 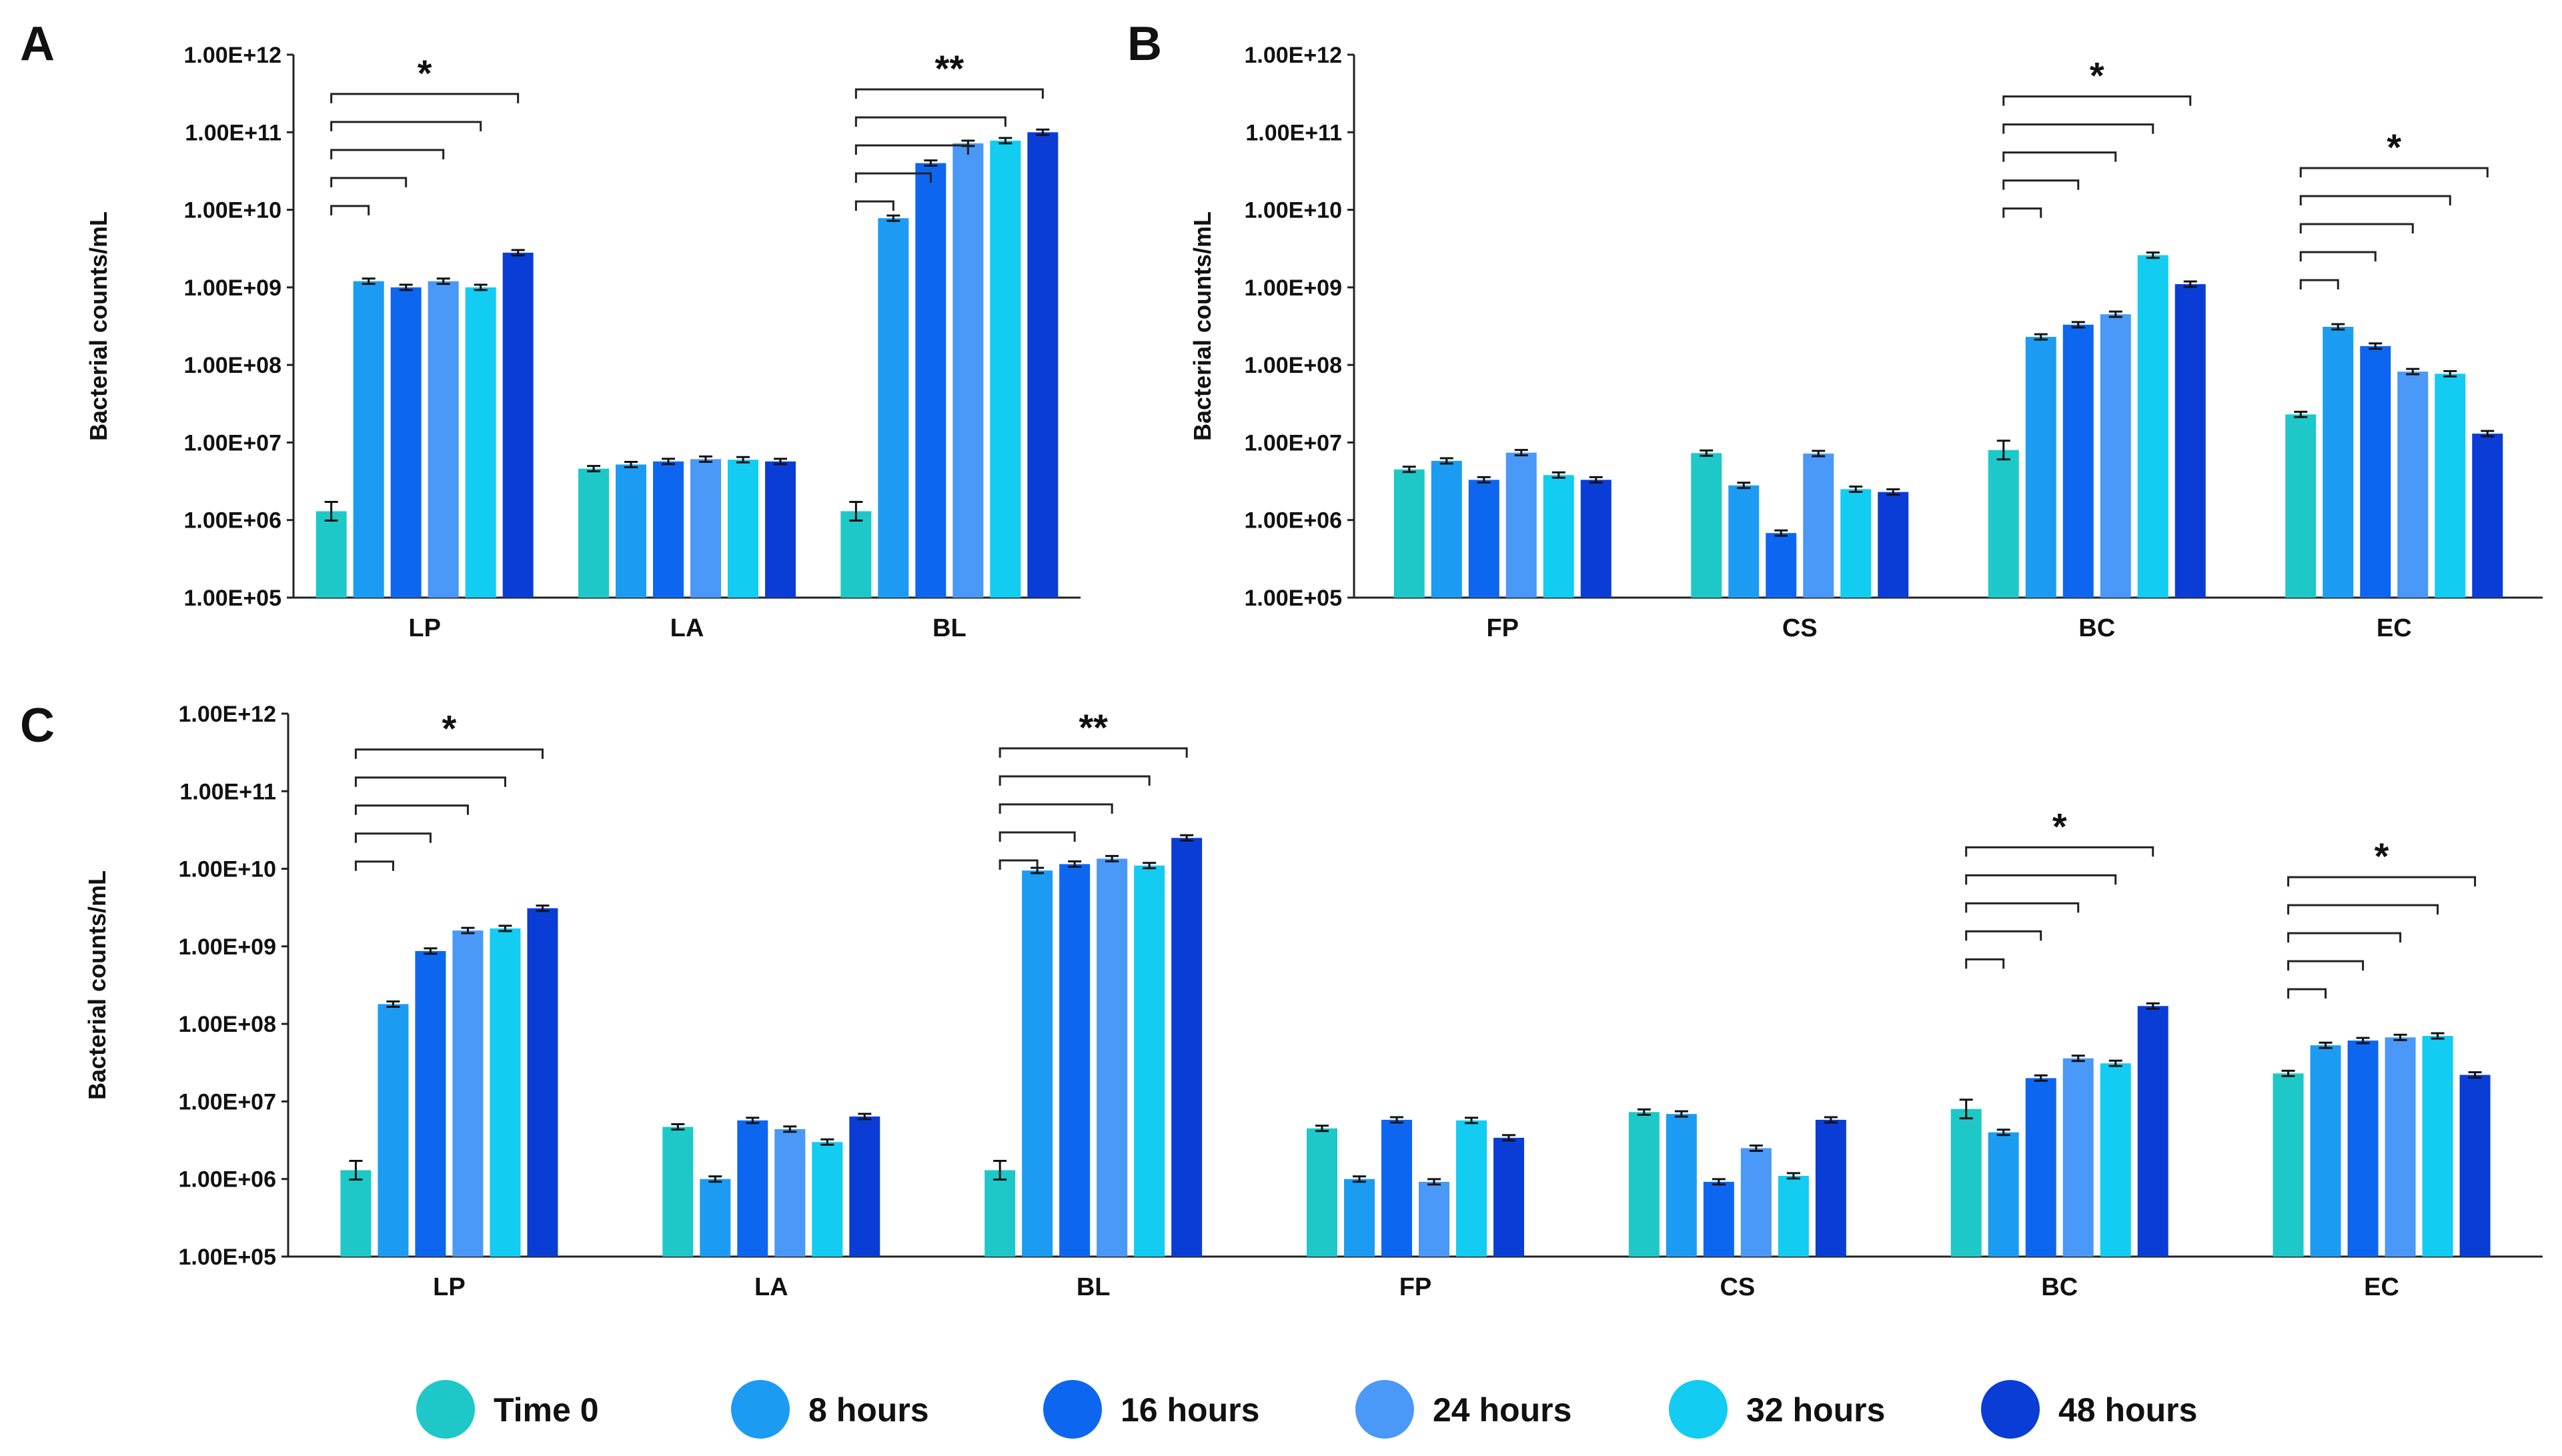 I want to click on panel-label: B, so click(x=1144, y=44).